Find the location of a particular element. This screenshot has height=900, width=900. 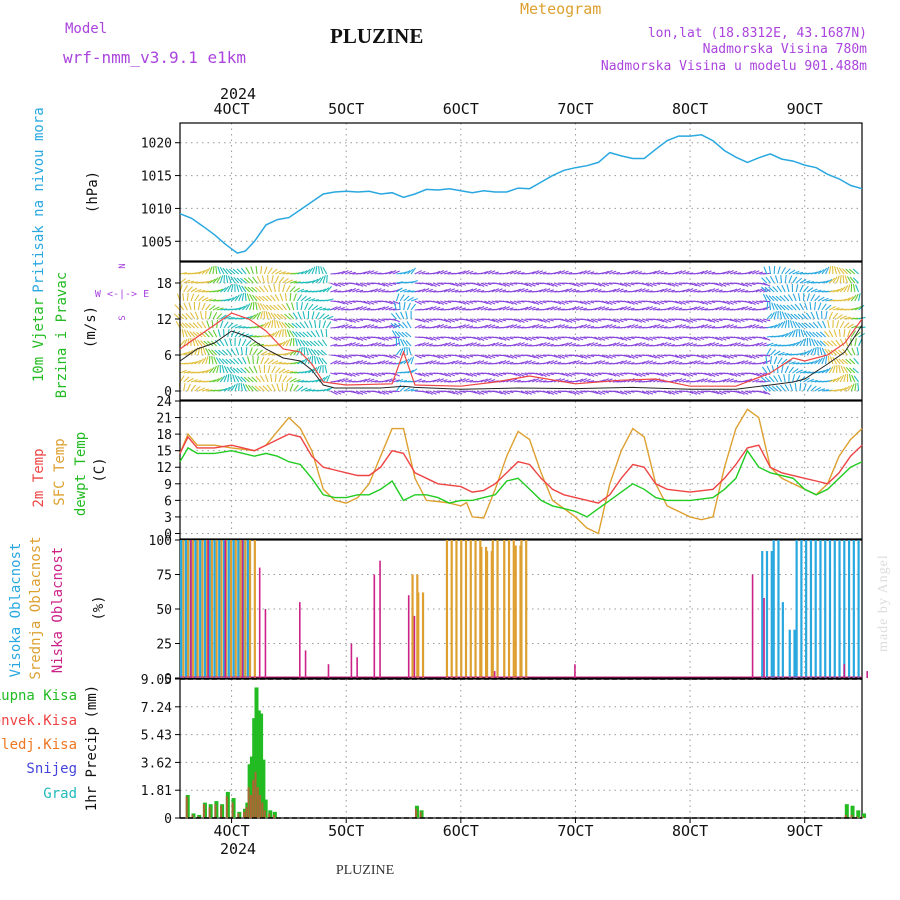

y-tick-label: 12 is located at coordinates (164, 468).